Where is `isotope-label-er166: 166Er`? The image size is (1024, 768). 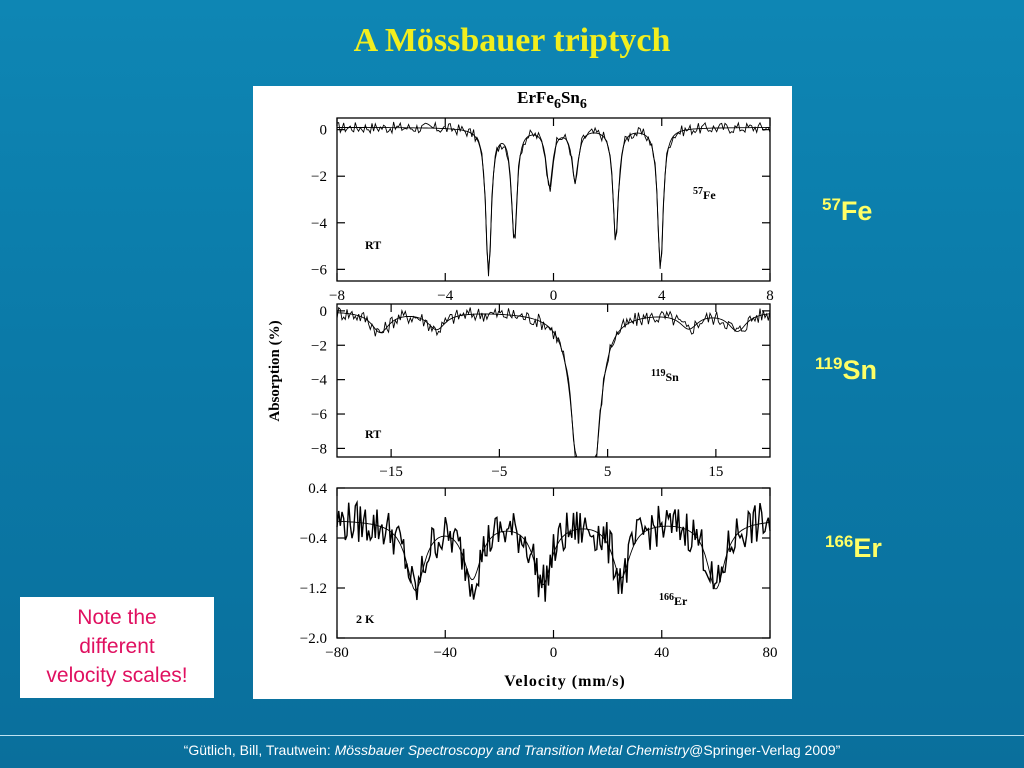 isotope-label-er166: 166Er is located at coordinates (853, 547).